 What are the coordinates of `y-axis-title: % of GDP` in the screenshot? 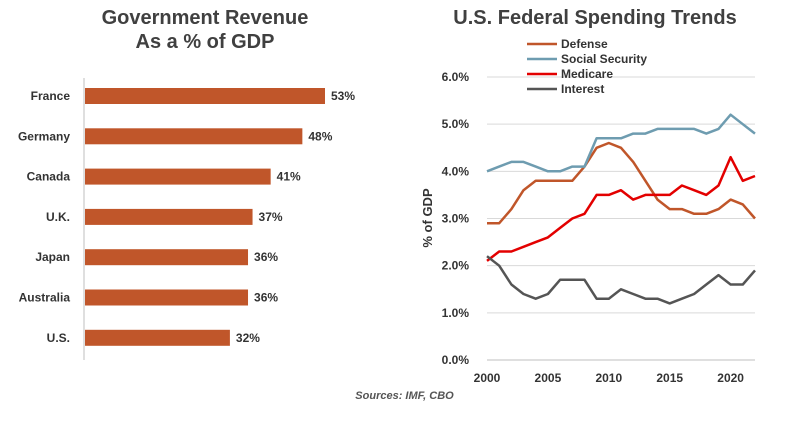 It's located at (427, 218).